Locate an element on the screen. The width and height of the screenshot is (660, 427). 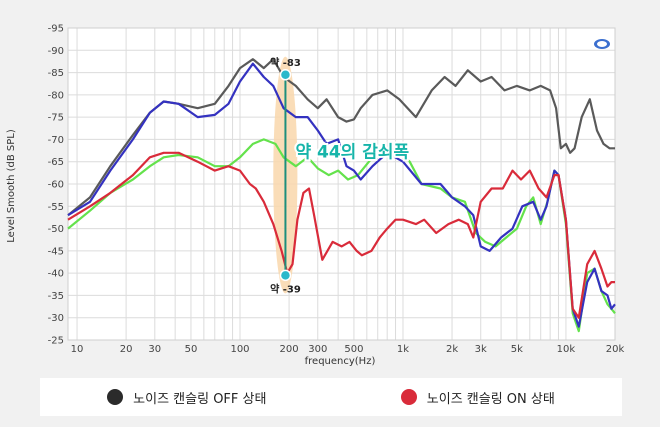
marker-top-label: 약 -83 is located at coordinates (285, 62).